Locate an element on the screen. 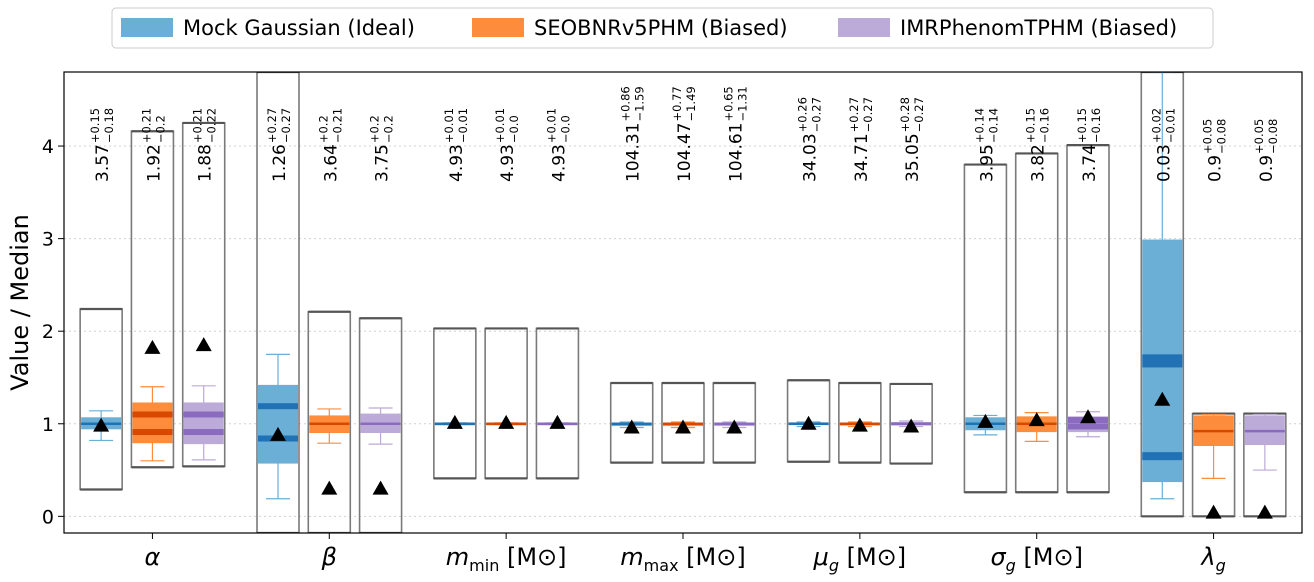  annotation-lower: −0.21 is located at coordinates (337, 125).